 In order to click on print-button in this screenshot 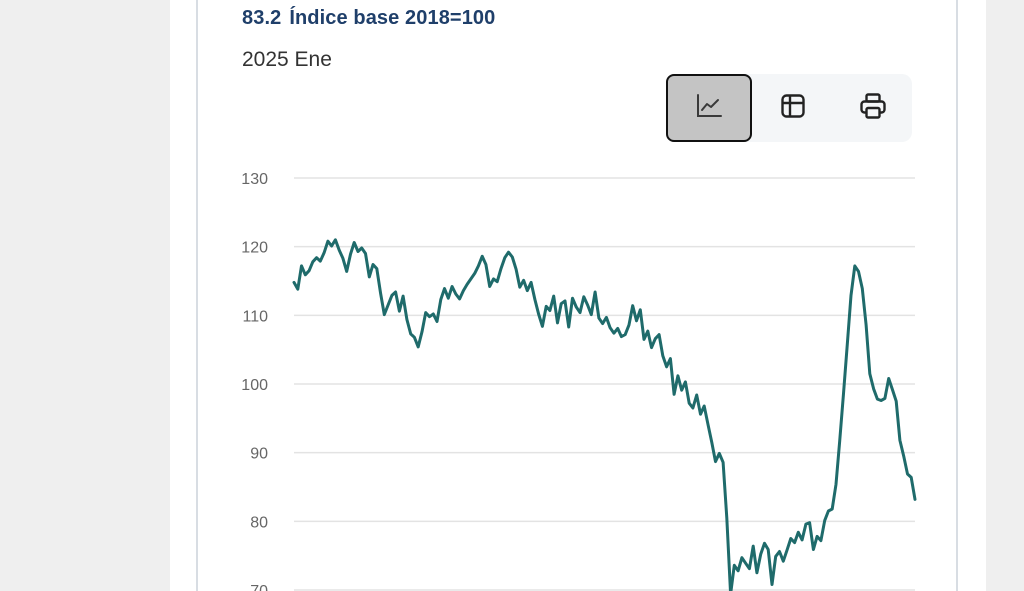, I will do `click(873, 108)`.